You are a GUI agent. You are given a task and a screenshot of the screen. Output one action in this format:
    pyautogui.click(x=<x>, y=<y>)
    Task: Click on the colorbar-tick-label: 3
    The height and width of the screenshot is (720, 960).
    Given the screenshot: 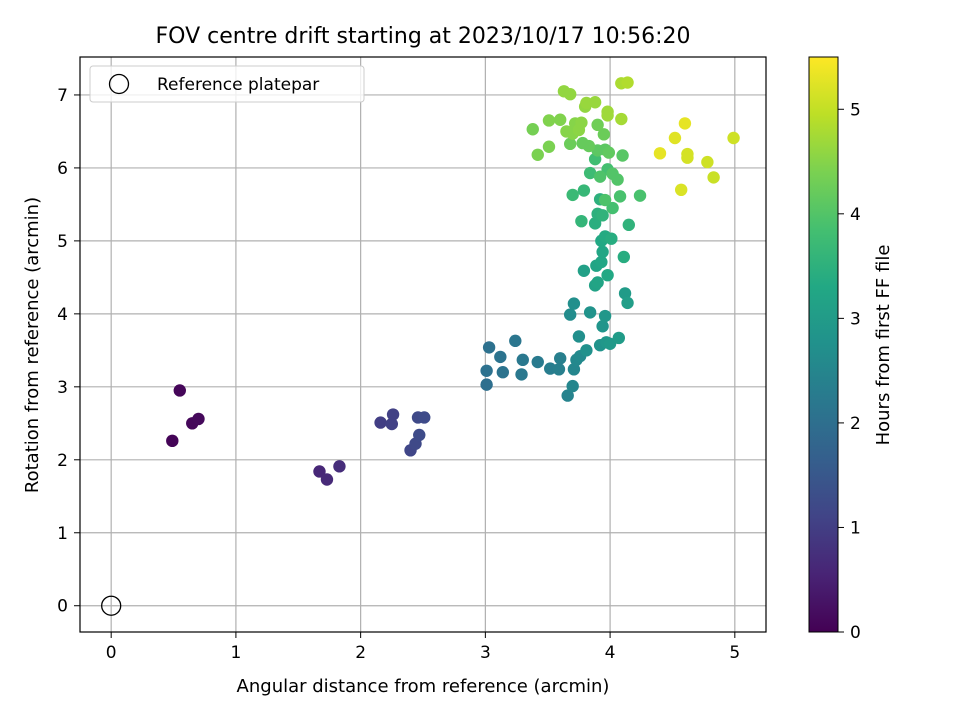 What is the action you would take?
    pyautogui.click(x=855, y=319)
    